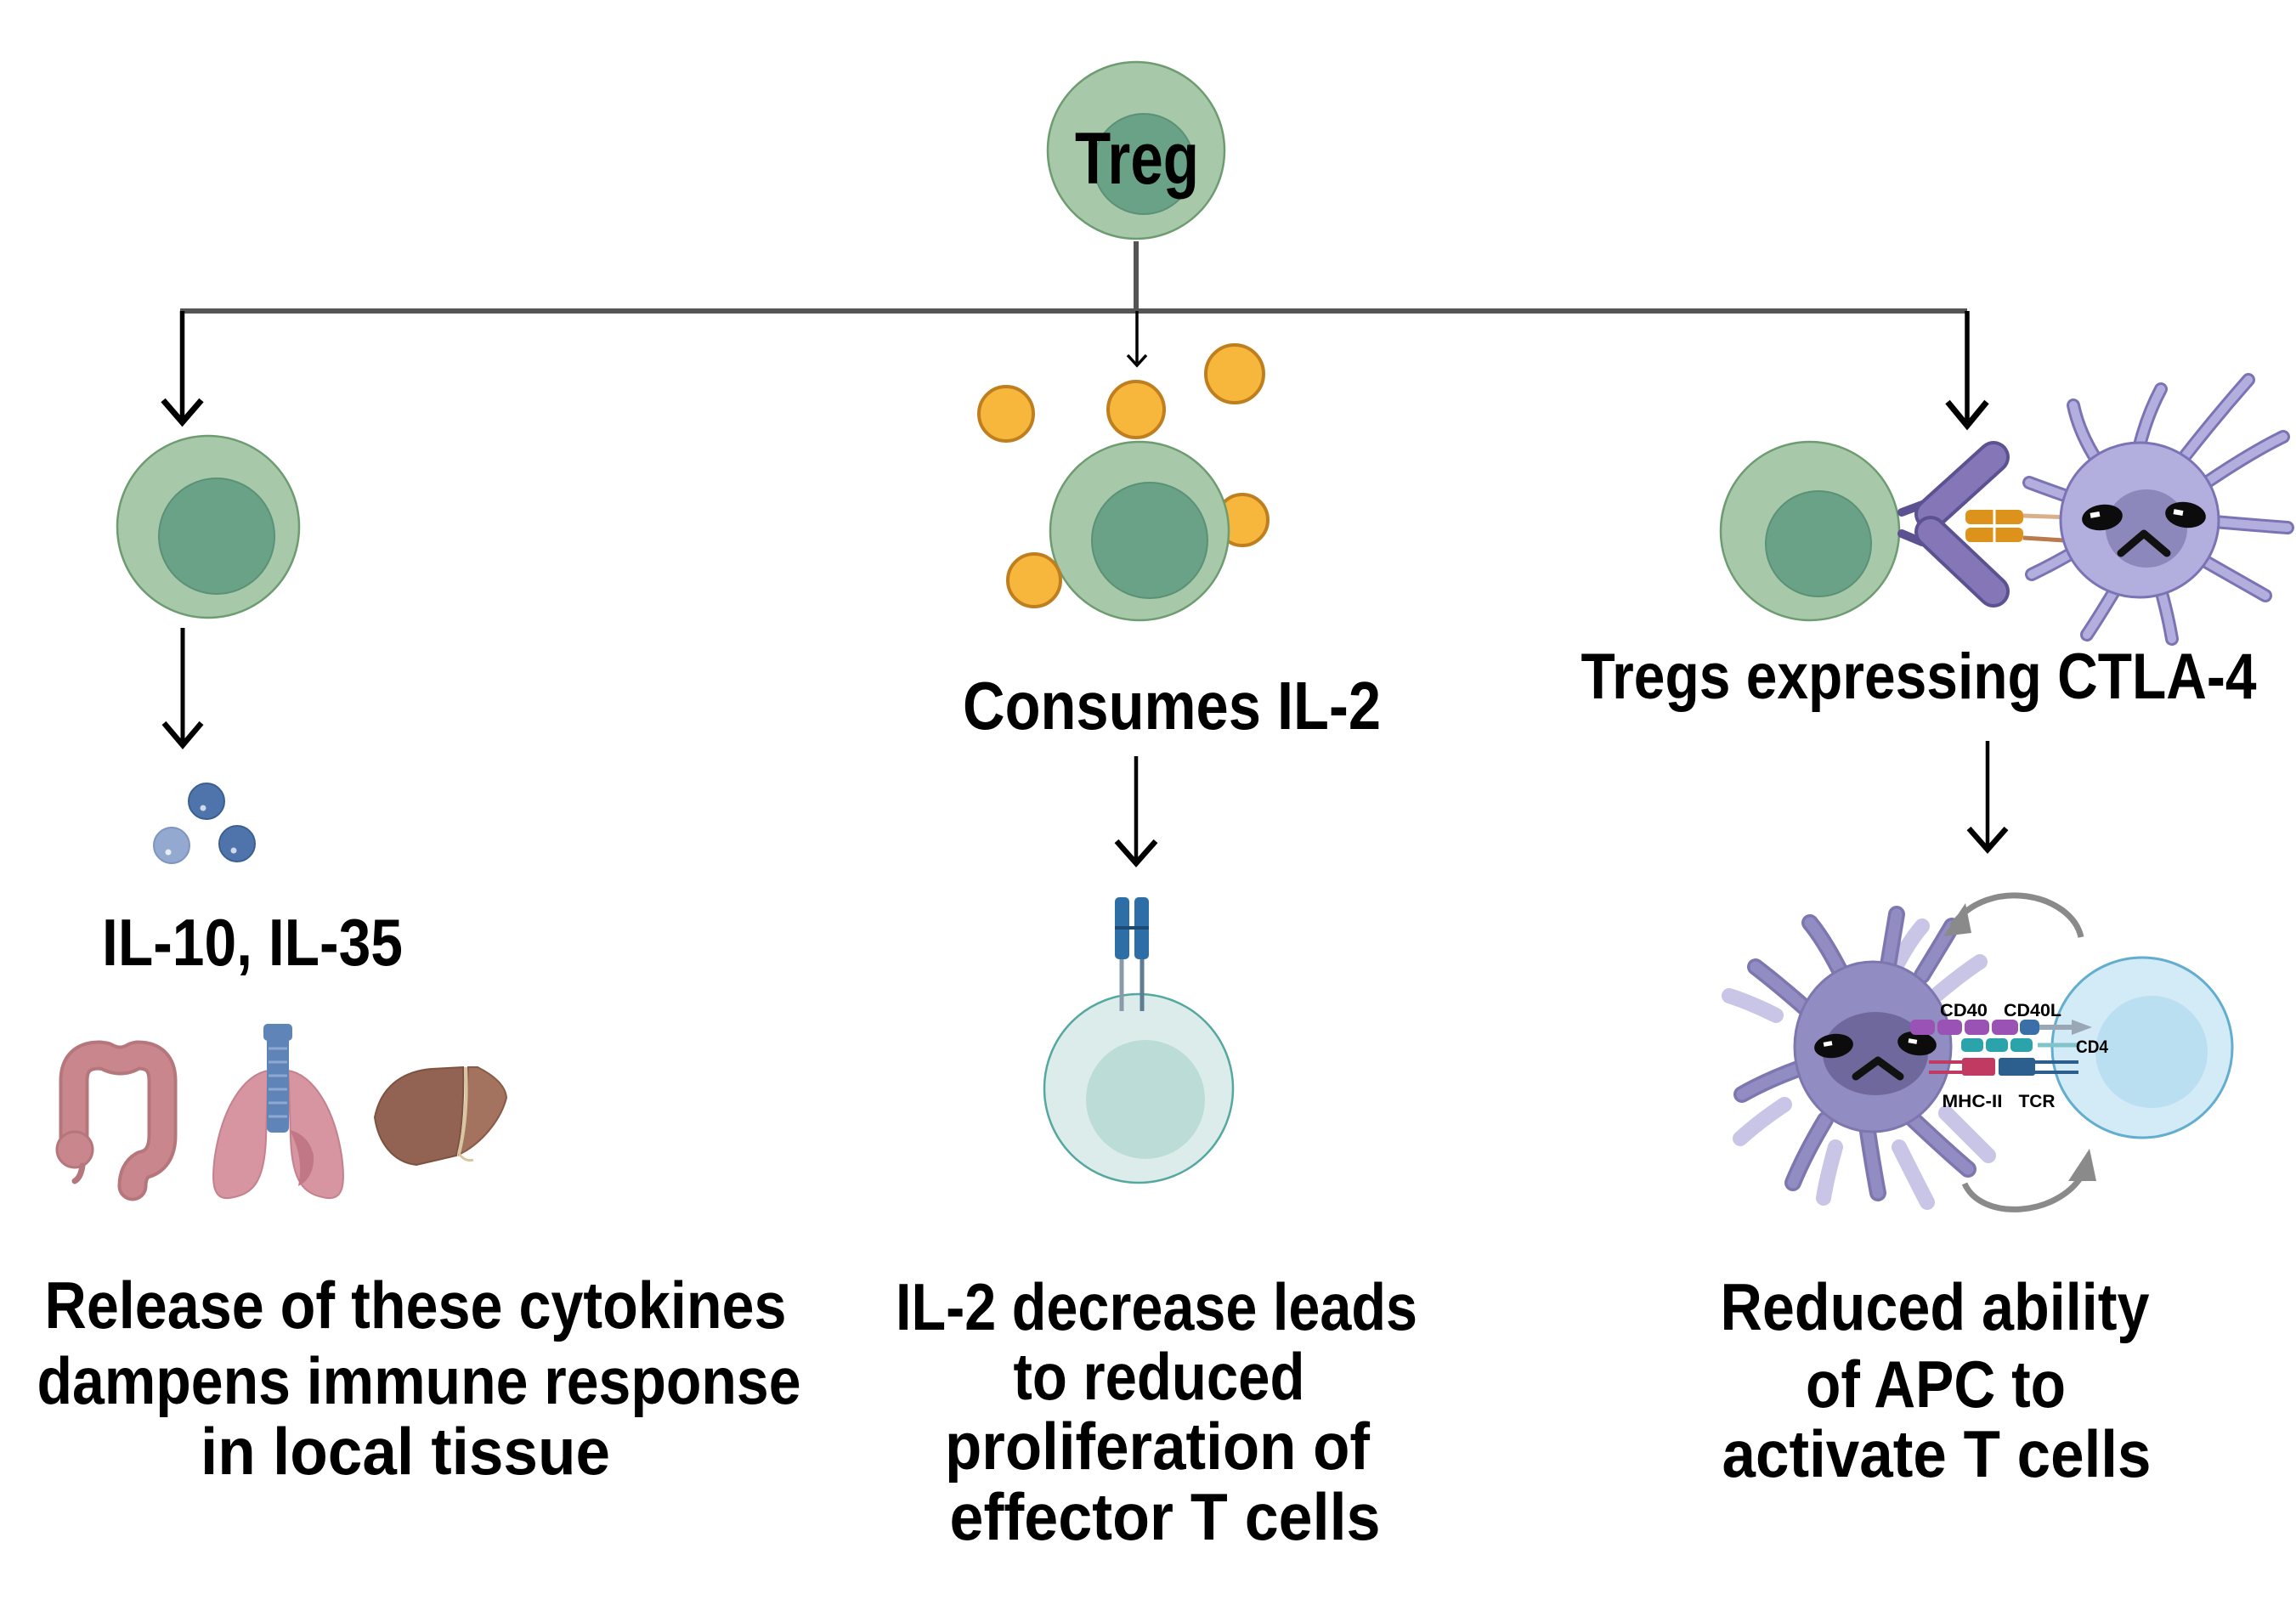  Describe the element at coordinates (1964, 1010) in the screenshot. I see `svg-text: CD40` at that location.